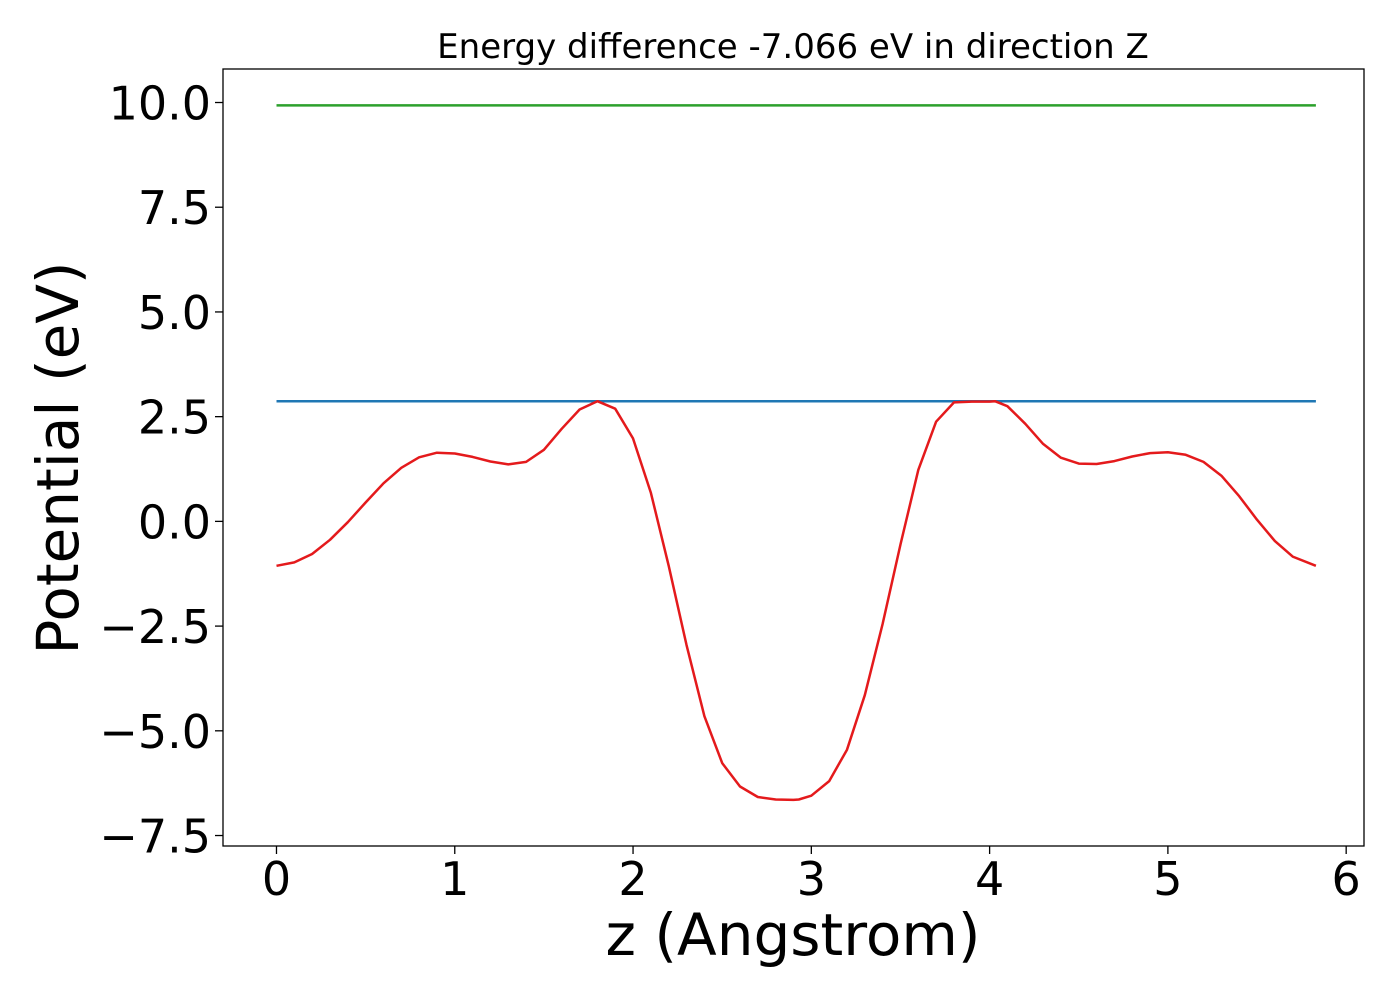 The width and height of the screenshot is (1400, 1000). What do you see at coordinates (632, 879) in the screenshot?
I see `x-tick-label: 2` at bounding box center [632, 879].